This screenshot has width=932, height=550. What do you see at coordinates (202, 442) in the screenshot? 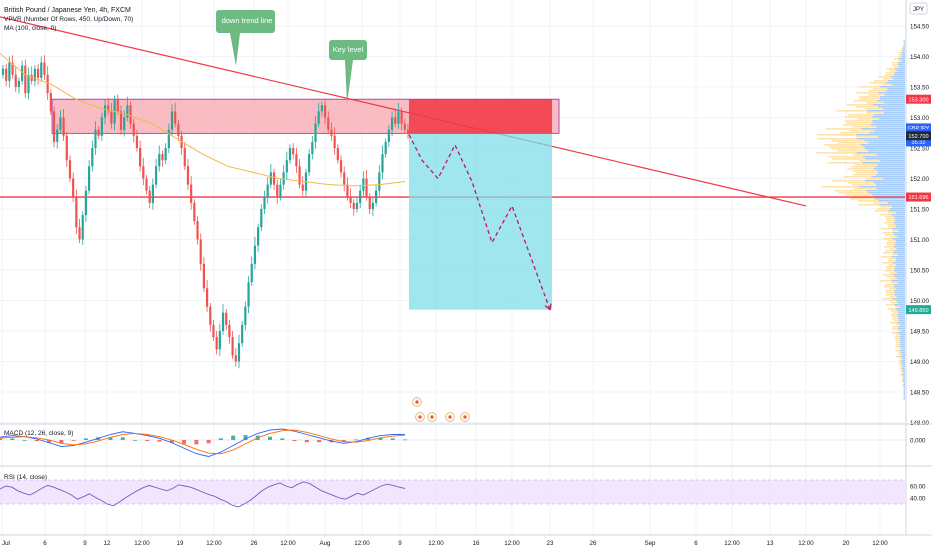
I see `macd-line` at bounding box center [202, 442].